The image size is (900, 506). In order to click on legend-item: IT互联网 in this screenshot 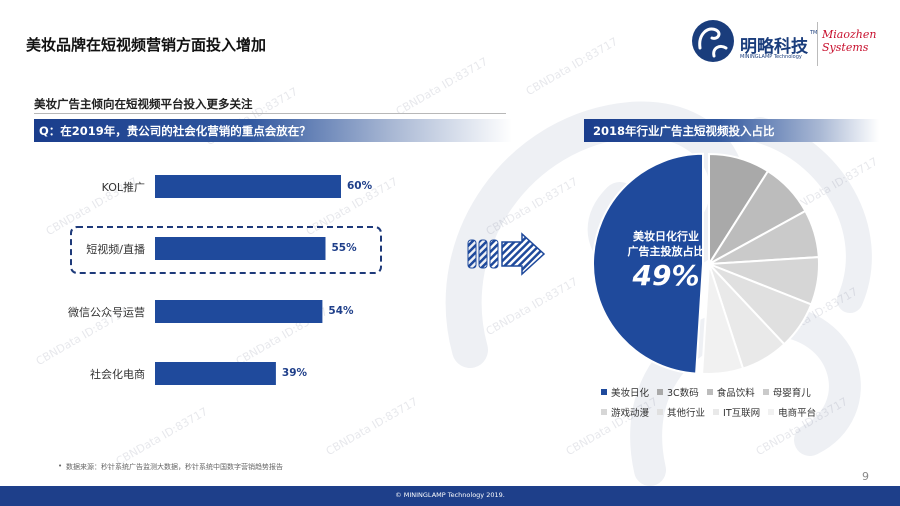, I will do `click(736, 412)`.